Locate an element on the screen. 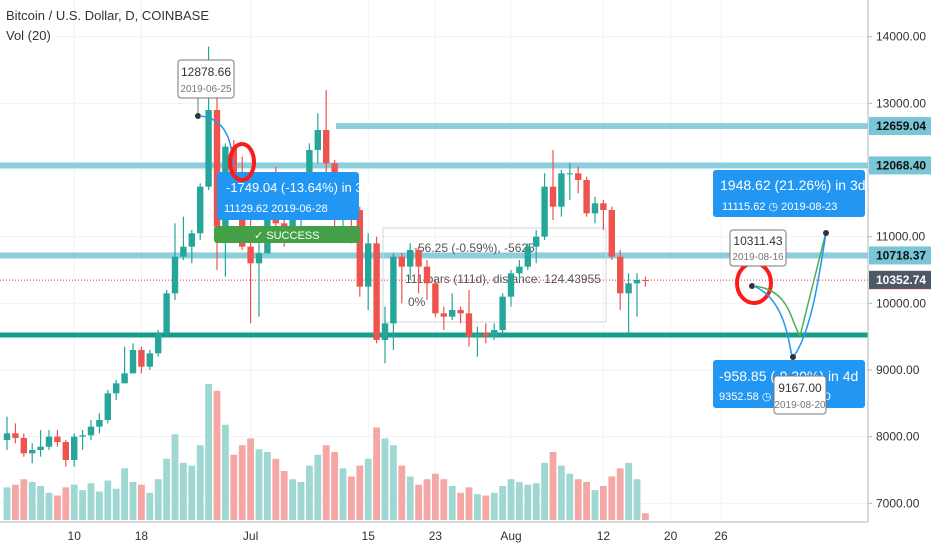  time-axis: 10 18 Jul 15 23 Aug 12 20 26 is located at coordinates (434, 532).